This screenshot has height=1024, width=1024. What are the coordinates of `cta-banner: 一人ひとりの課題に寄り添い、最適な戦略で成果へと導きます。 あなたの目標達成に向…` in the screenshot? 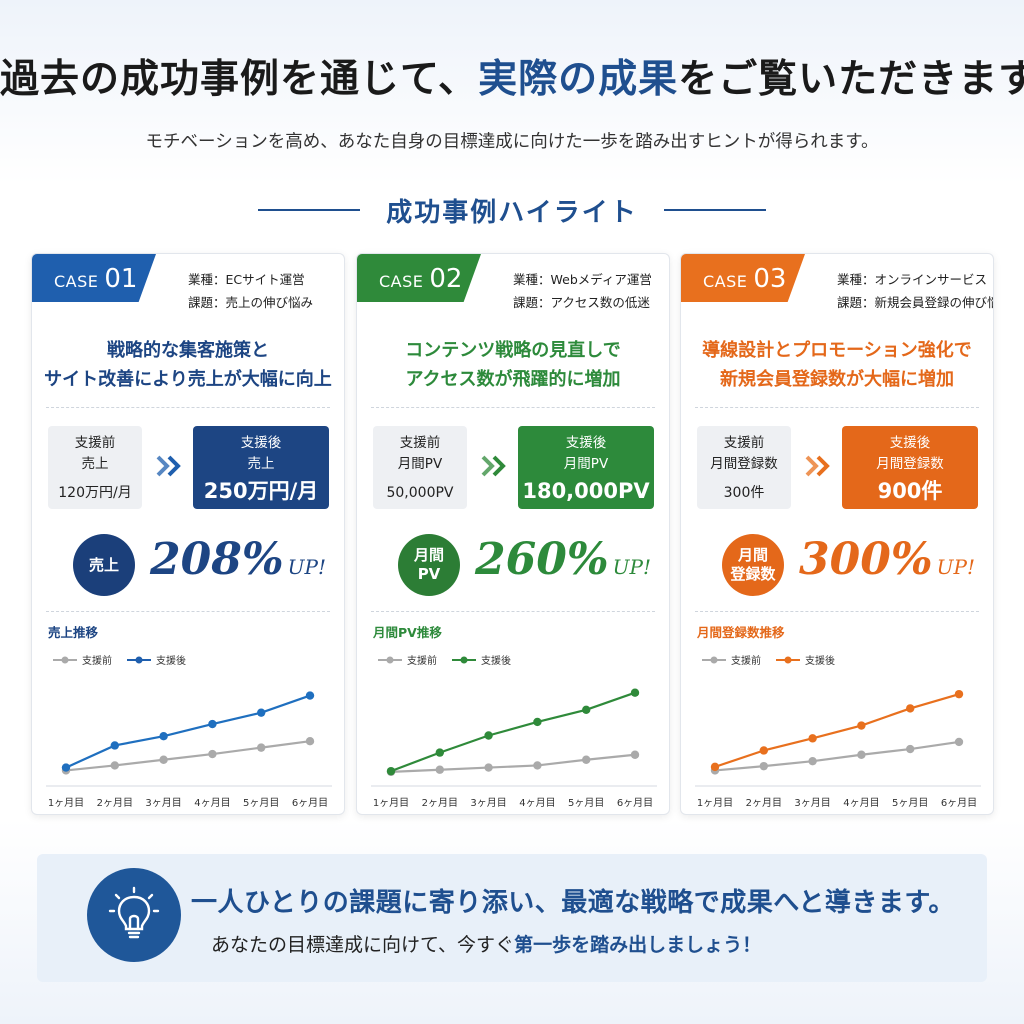 It's located at (512, 918).